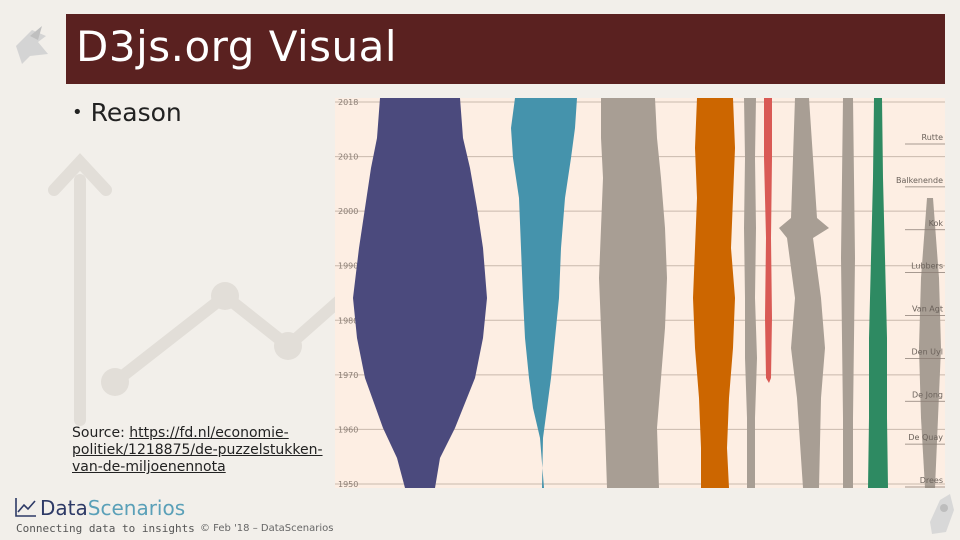 This screenshot has height=540, width=960. I want to click on logo-name-data: Data, so click(64, 508).